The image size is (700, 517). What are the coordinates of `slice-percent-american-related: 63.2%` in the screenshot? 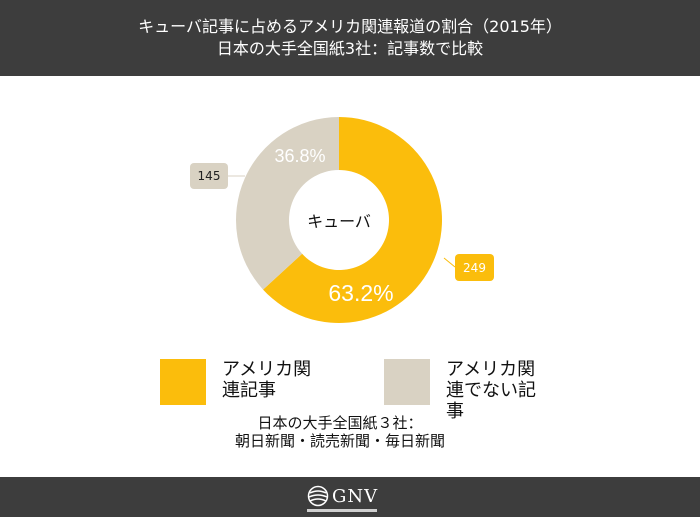 It's located at (360, 293).